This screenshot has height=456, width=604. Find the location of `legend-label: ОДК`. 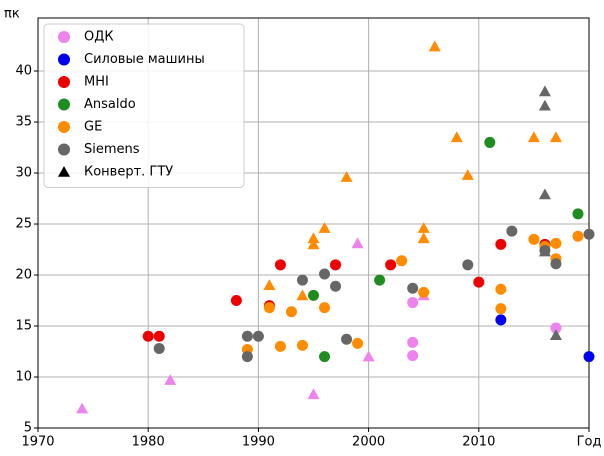

legend-label: ОДК is located at coordinates (99, 37).